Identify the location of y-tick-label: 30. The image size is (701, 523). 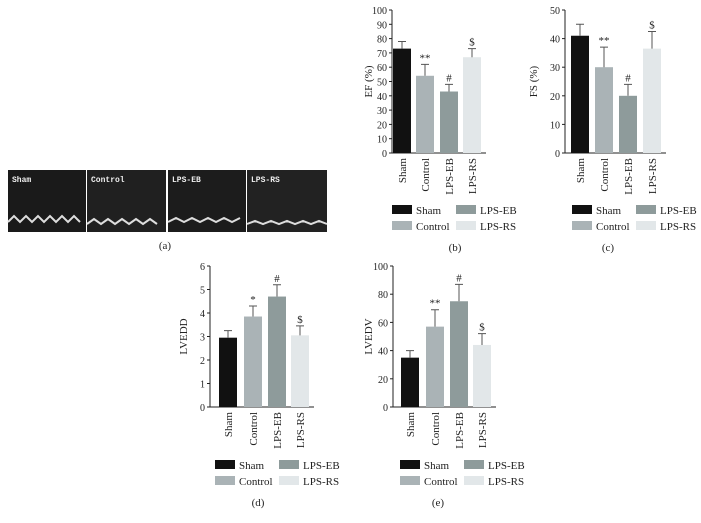
(555, 68).